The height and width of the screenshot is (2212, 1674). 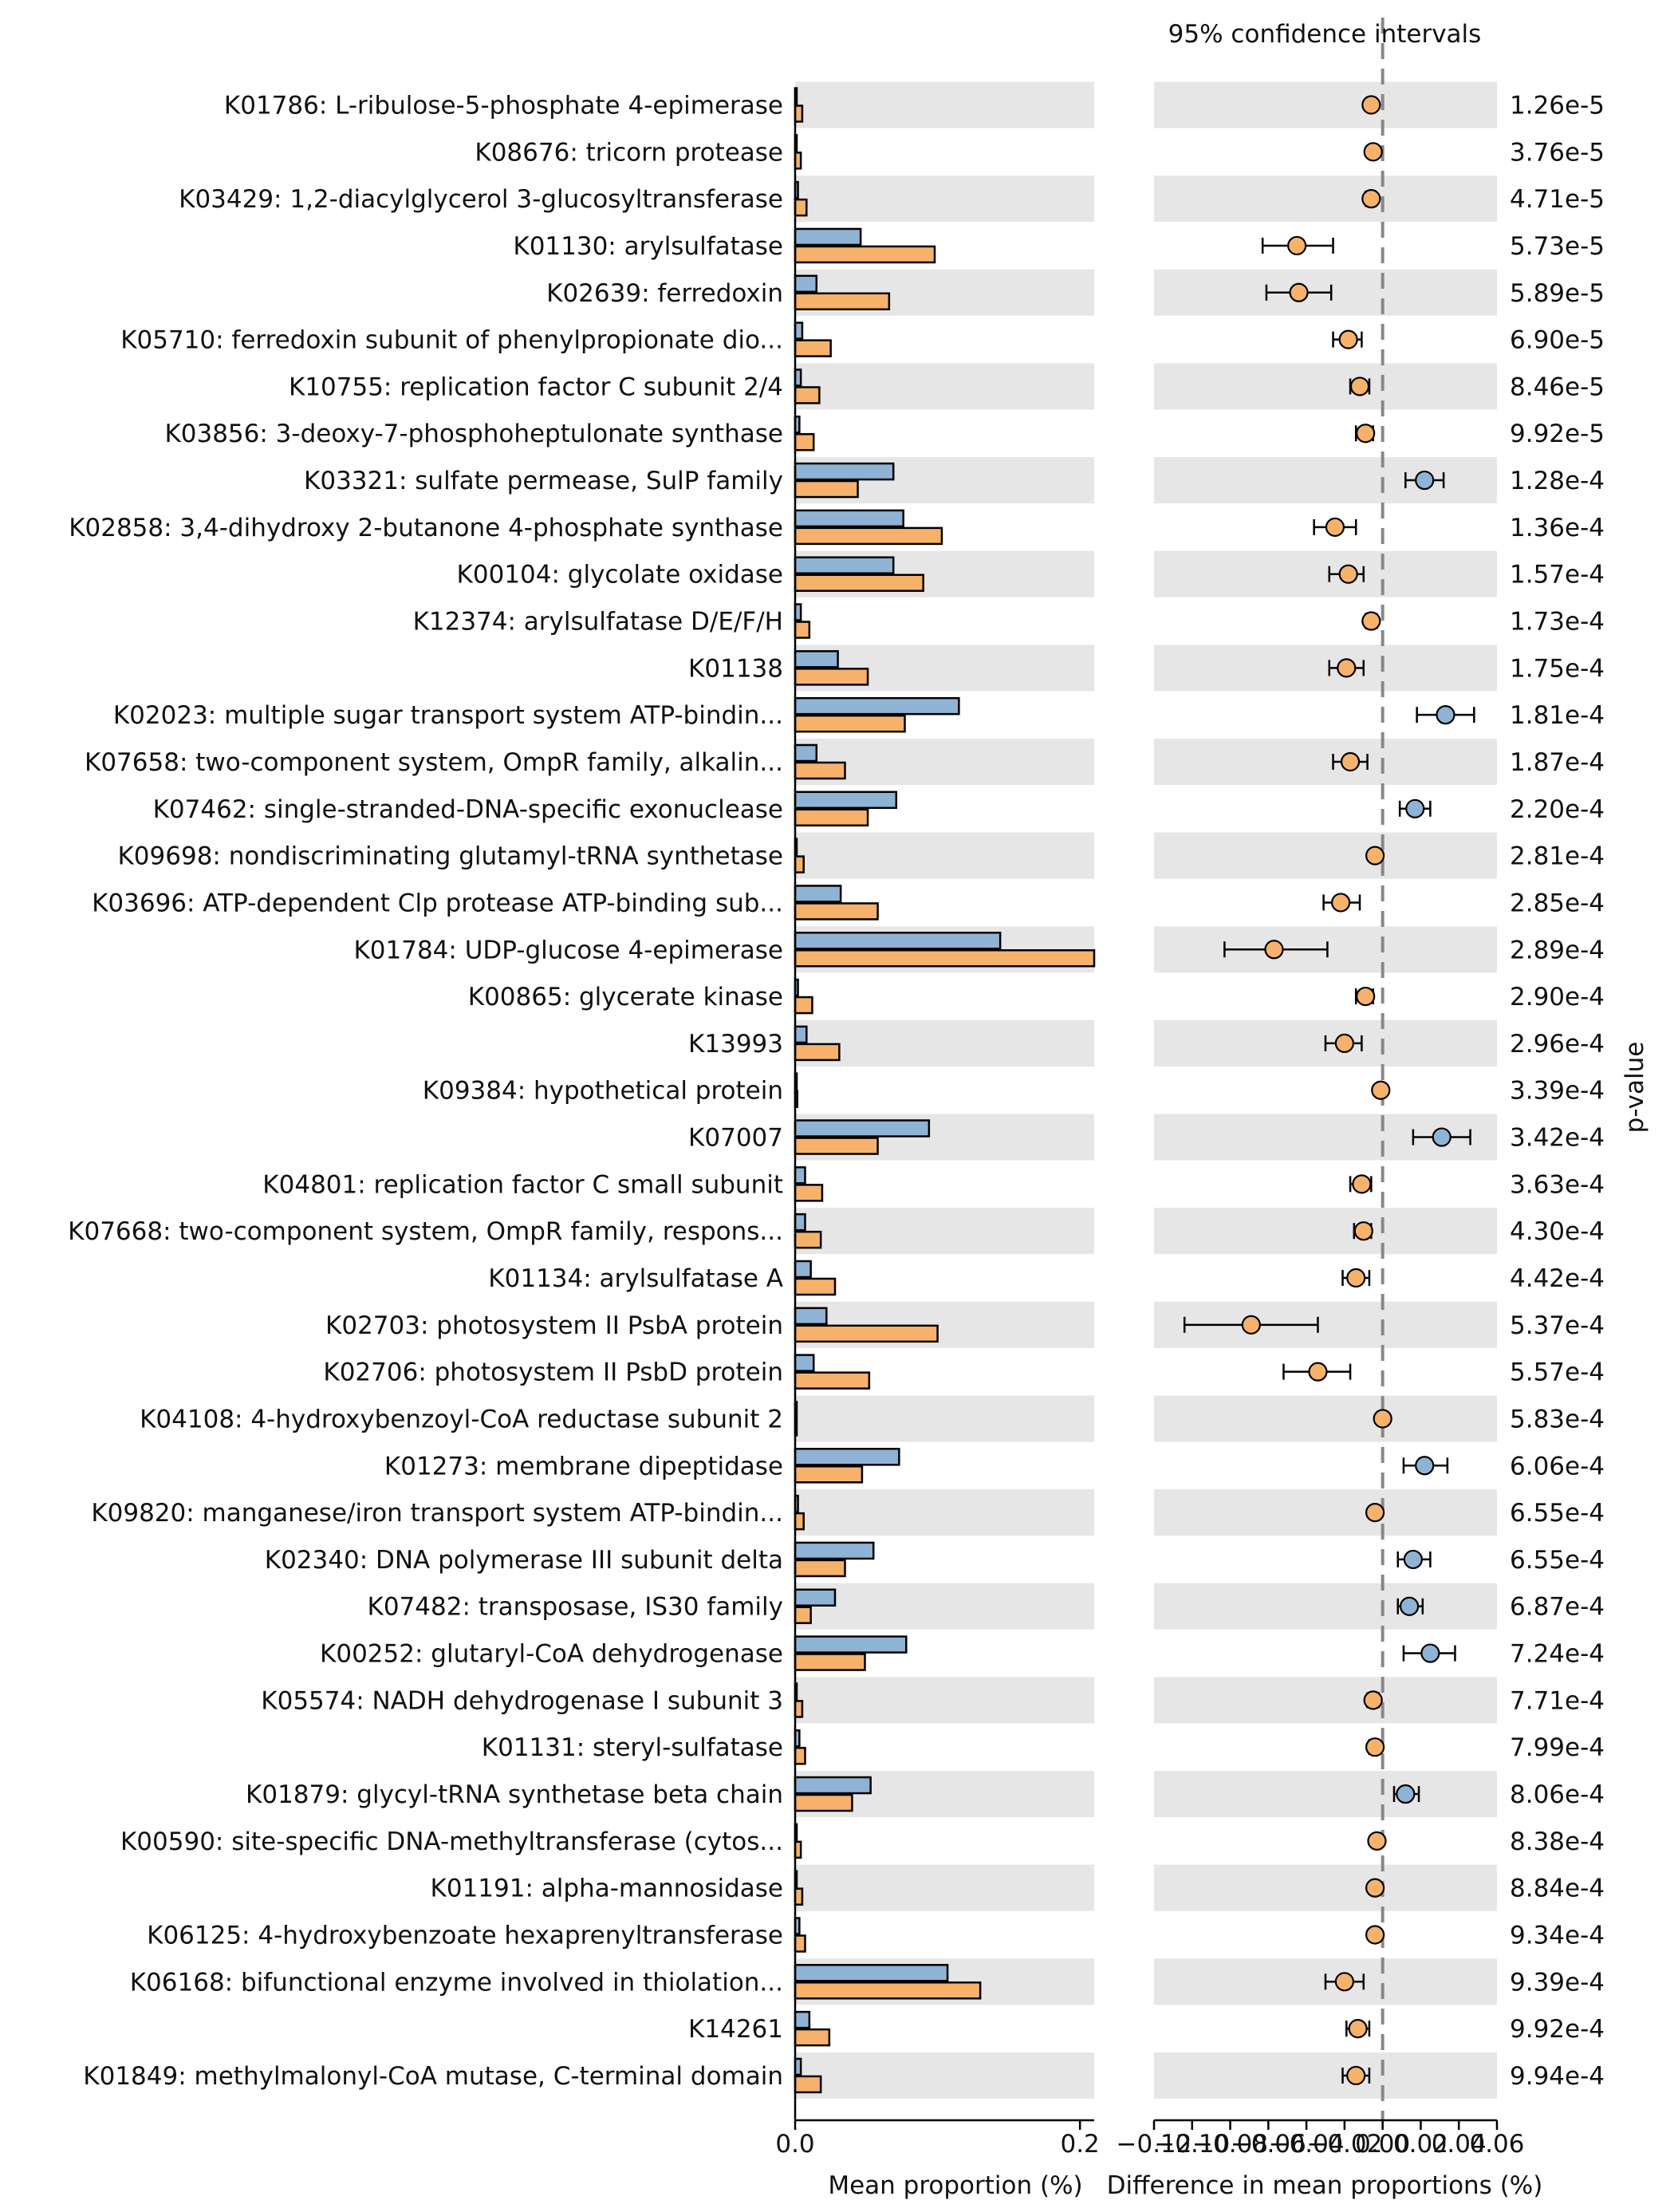 What do you see at coordinates (1557, 1608) in the screenshot?
I see `p-value: 6.87e-4` at bounding box center [1557, 1608].